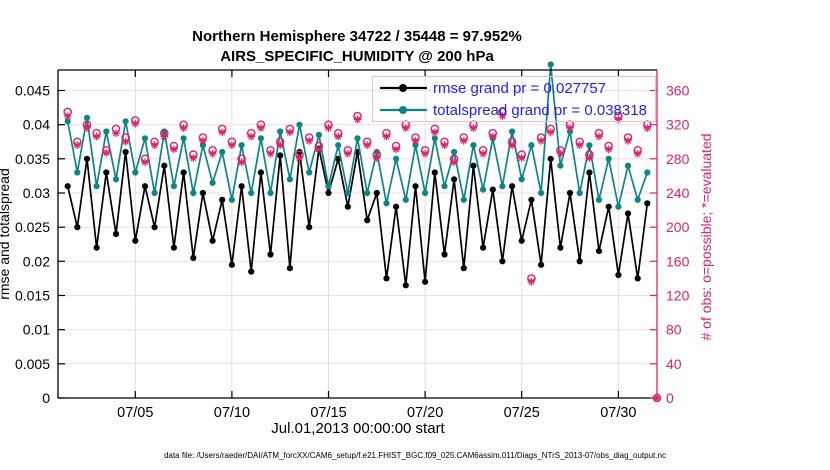  I want to click on svg-text: 07/10, so click(232, 413).